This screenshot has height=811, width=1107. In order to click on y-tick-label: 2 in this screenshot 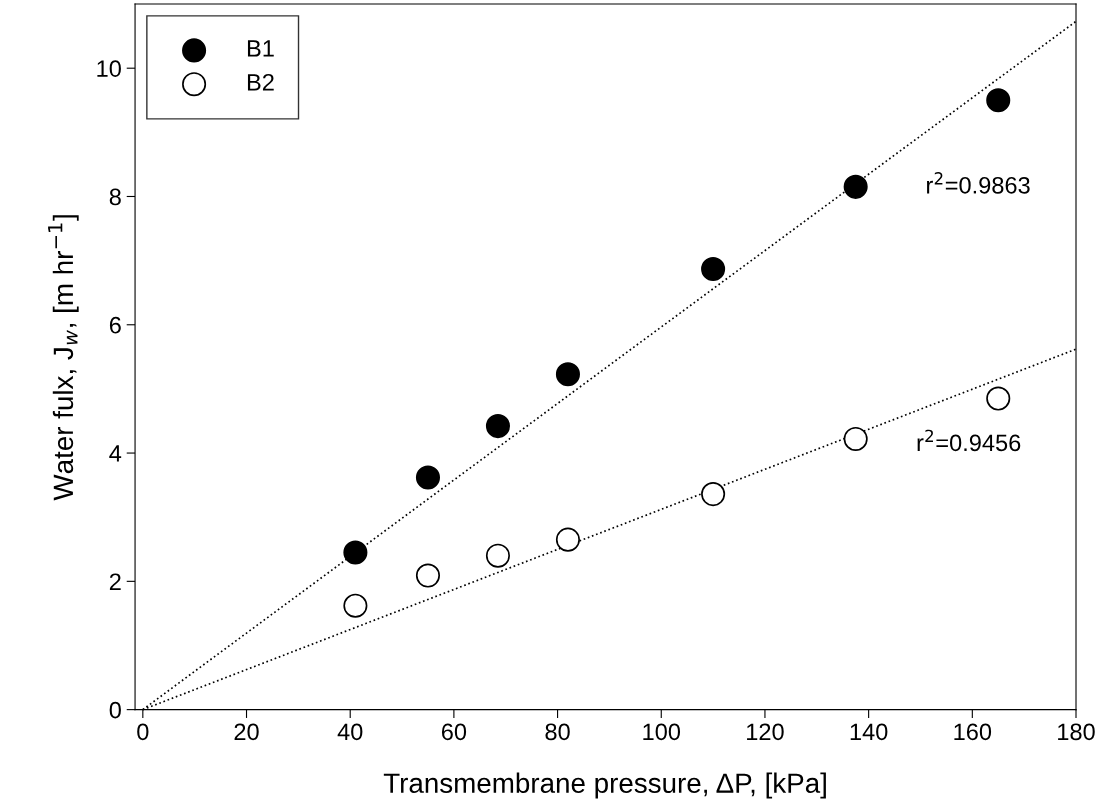, I will do `click(115, 581)`.